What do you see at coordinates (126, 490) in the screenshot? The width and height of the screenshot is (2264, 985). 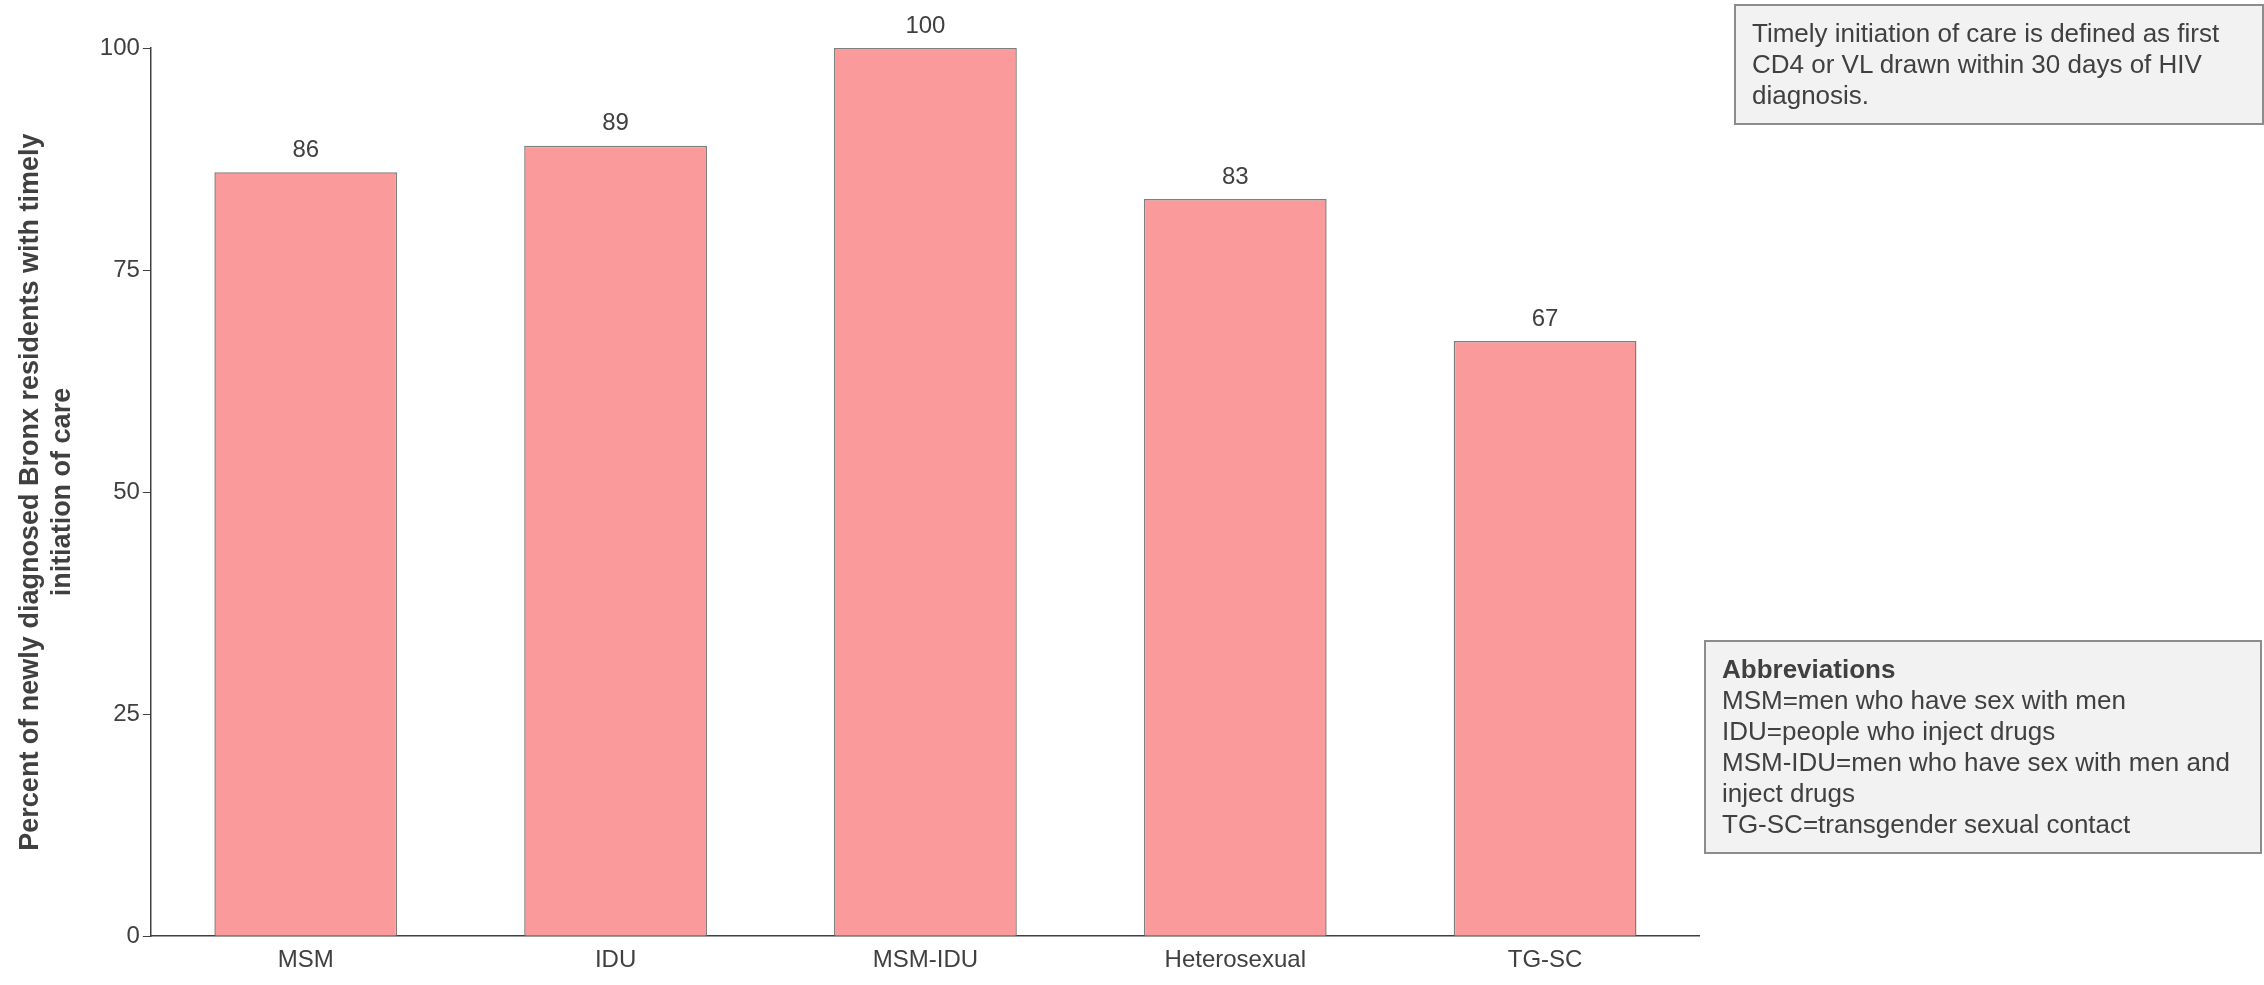 I see `y-tick-label: 50` at bounding box center [126, 490].